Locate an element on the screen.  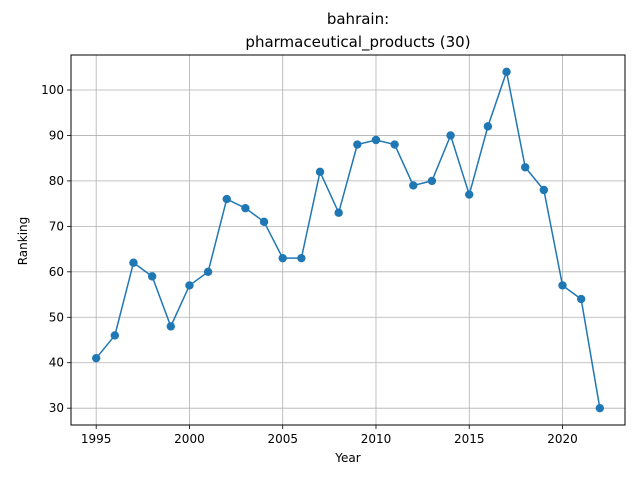
chart-title-line2: pharmaceutical_products (30) is located at coordinates (357, 42).